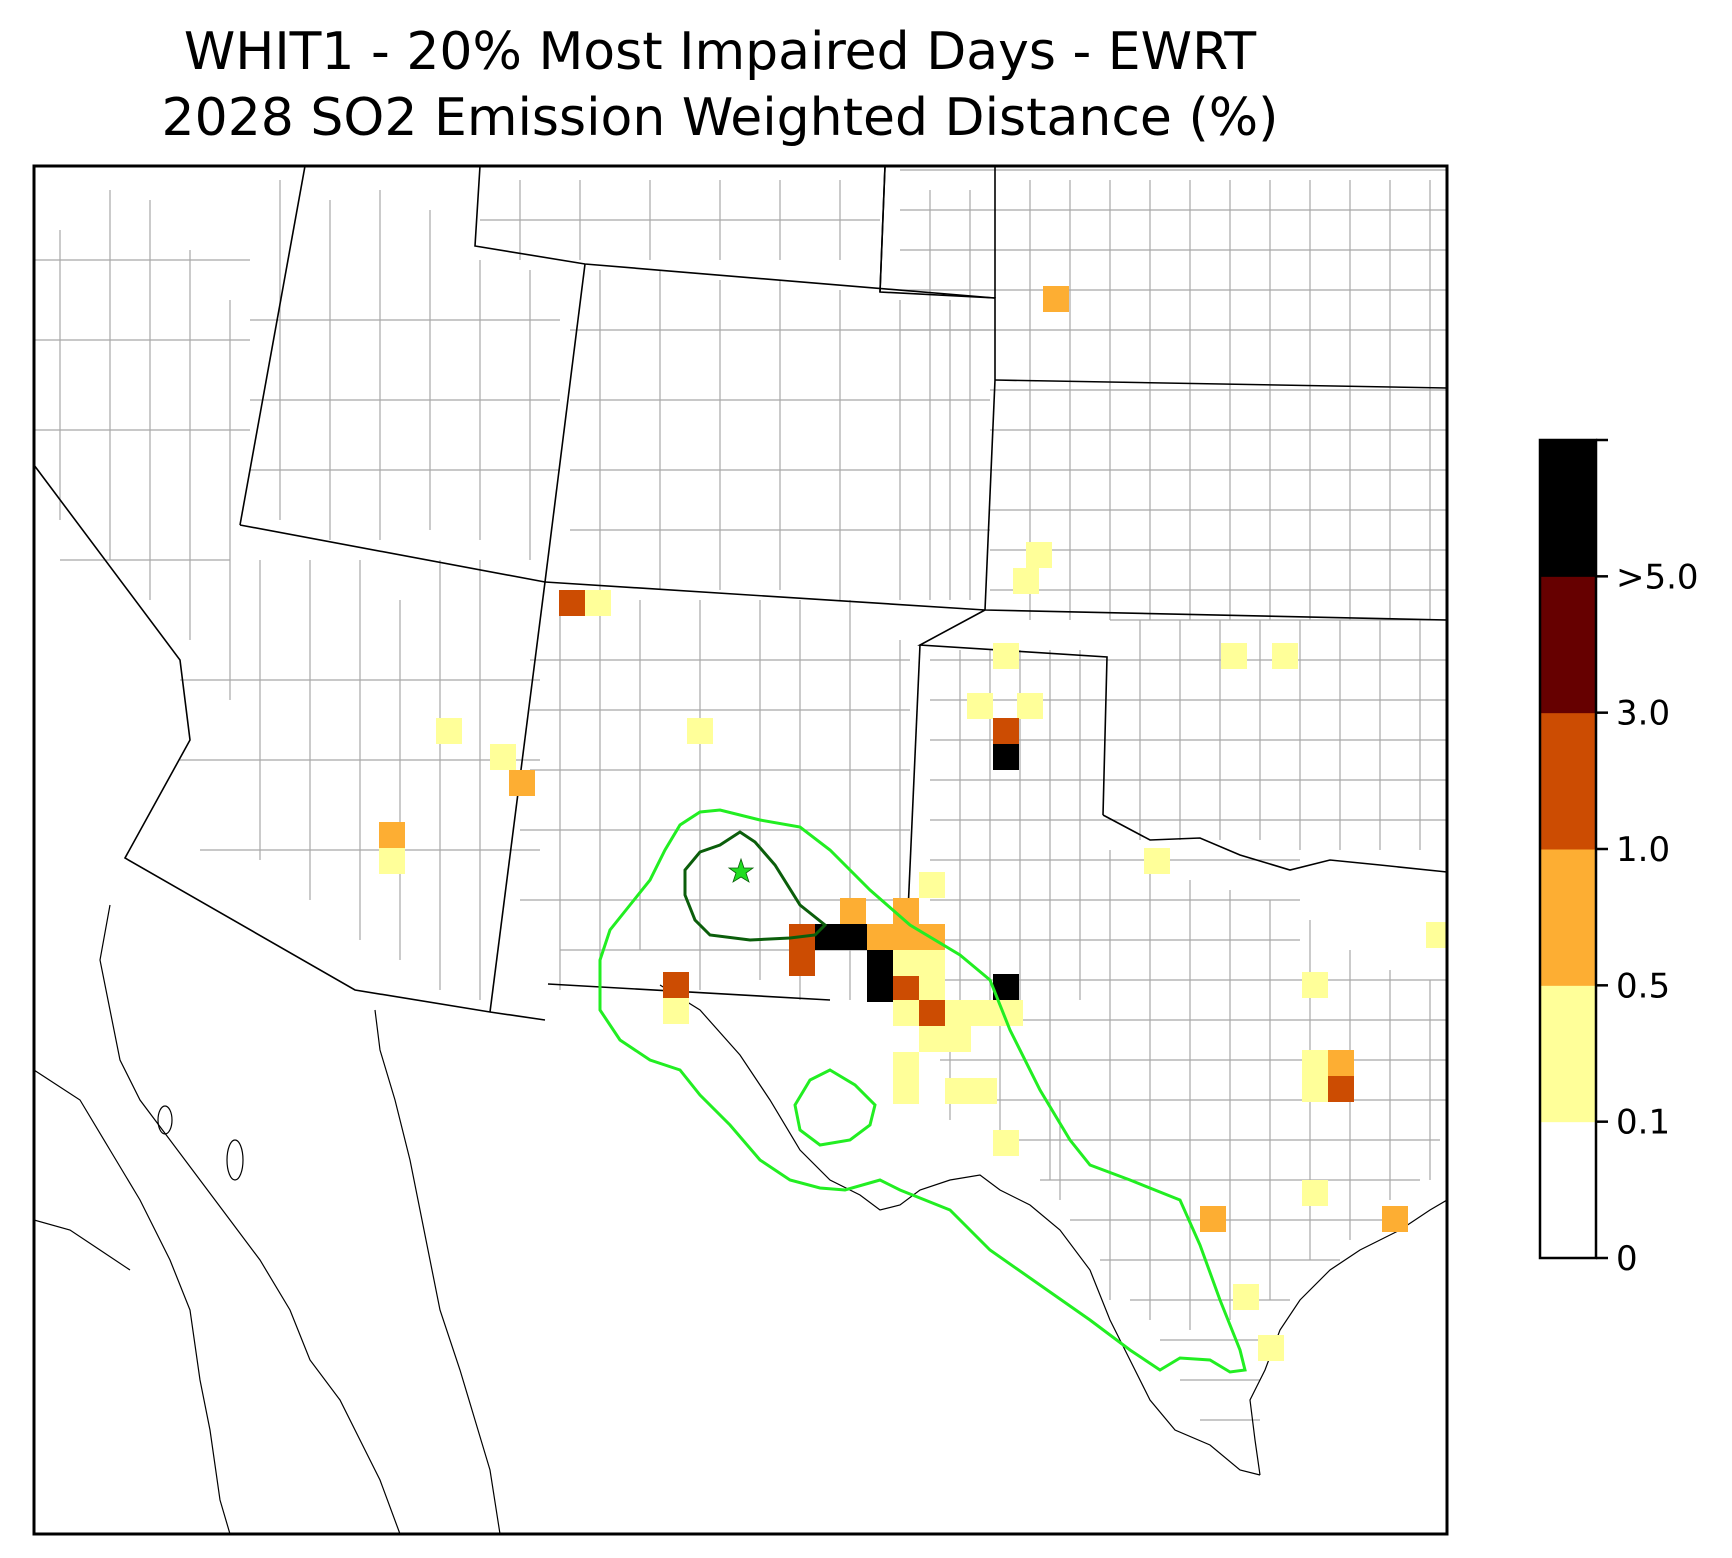 The height and width of the screenshot is (1558, 1732). Describe the element at coordinates (1627, 1259) in the screenshot. I see `colorbar-label: 0` at that location.